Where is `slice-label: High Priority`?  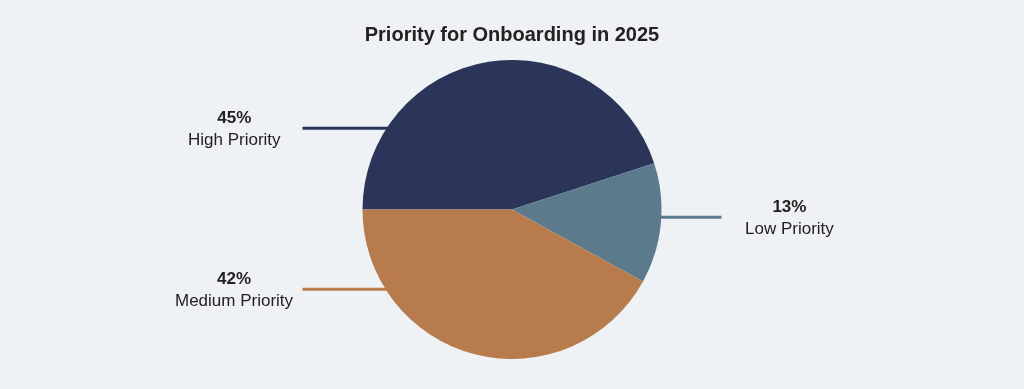 slice-label: High Priority is located at coordinates (235, 140).